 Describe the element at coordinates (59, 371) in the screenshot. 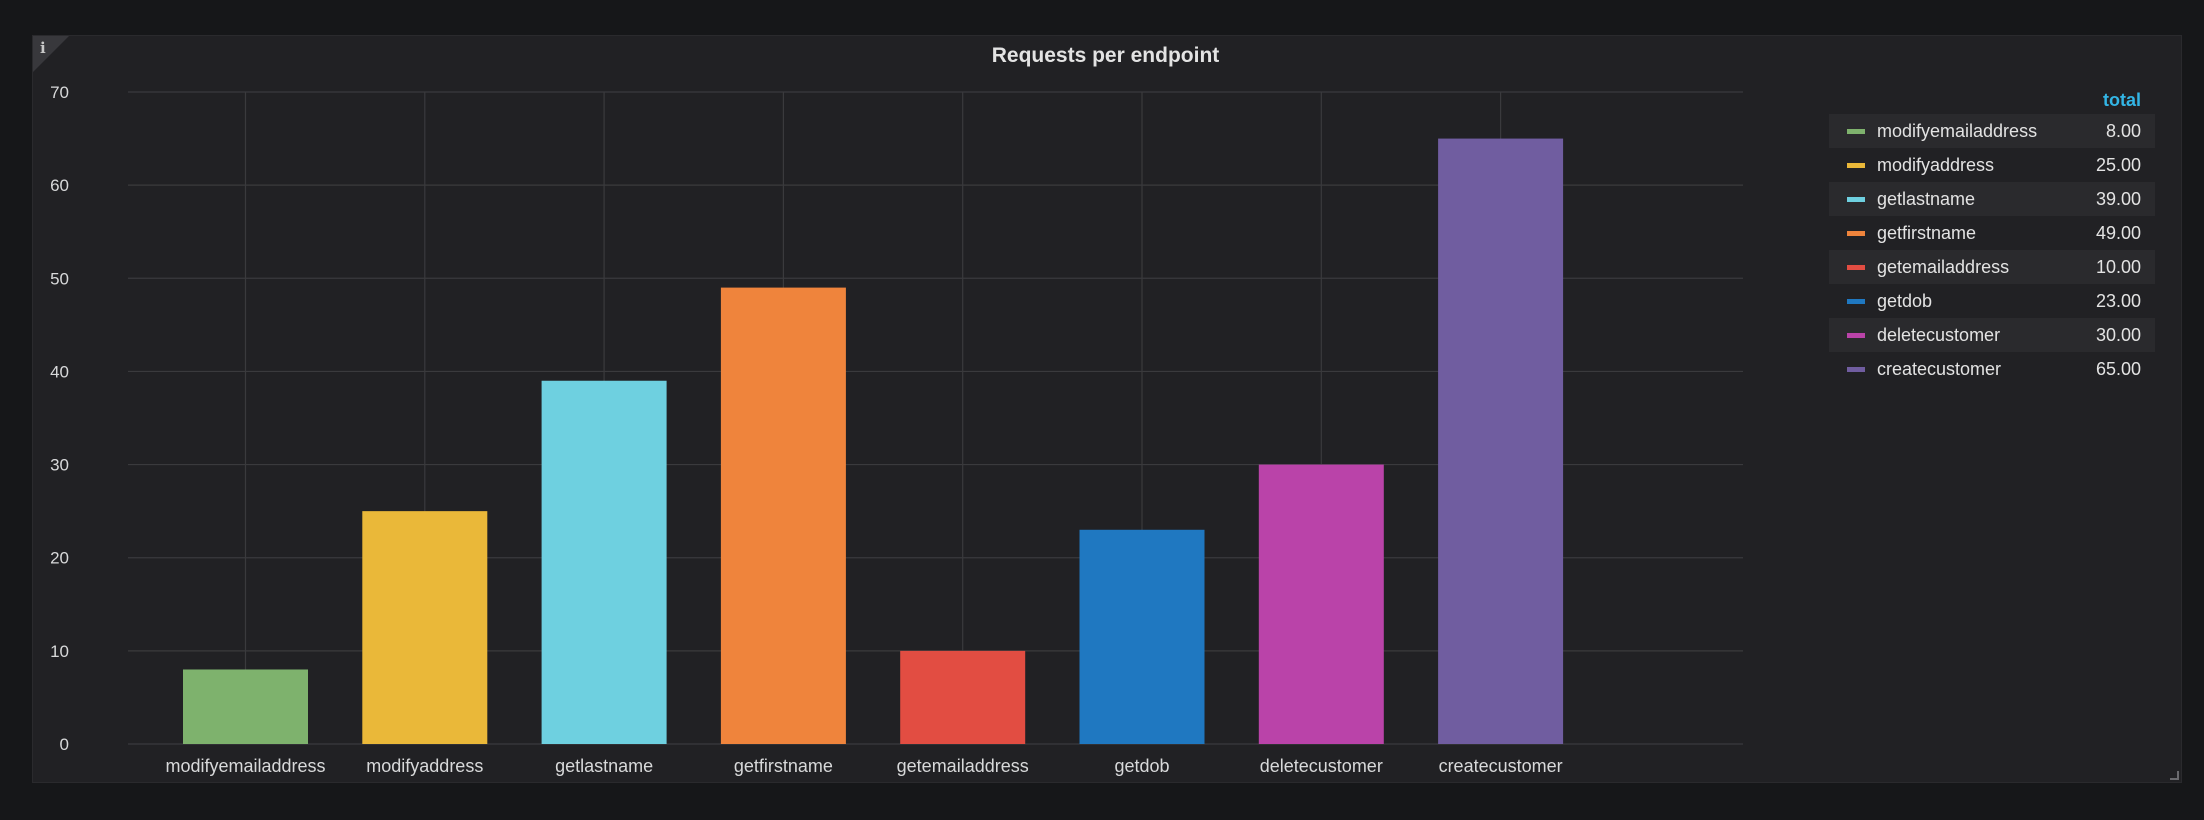

I see `y-tick-label: 40` at that location.